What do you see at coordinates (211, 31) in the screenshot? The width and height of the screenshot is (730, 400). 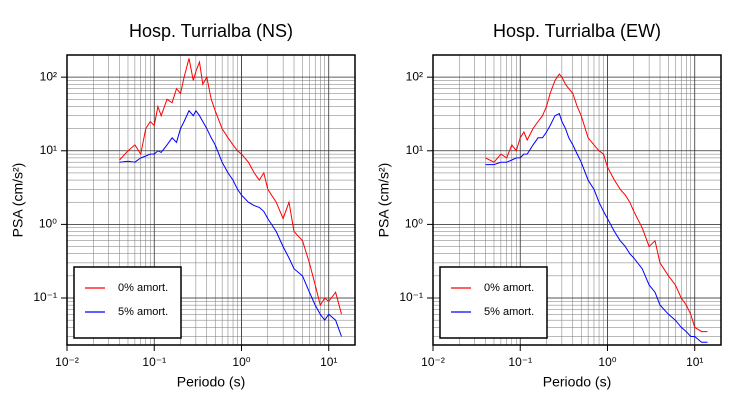 I see `chart-title: Hosp. Turrialba (NS)` at bounding box center [211, 31].